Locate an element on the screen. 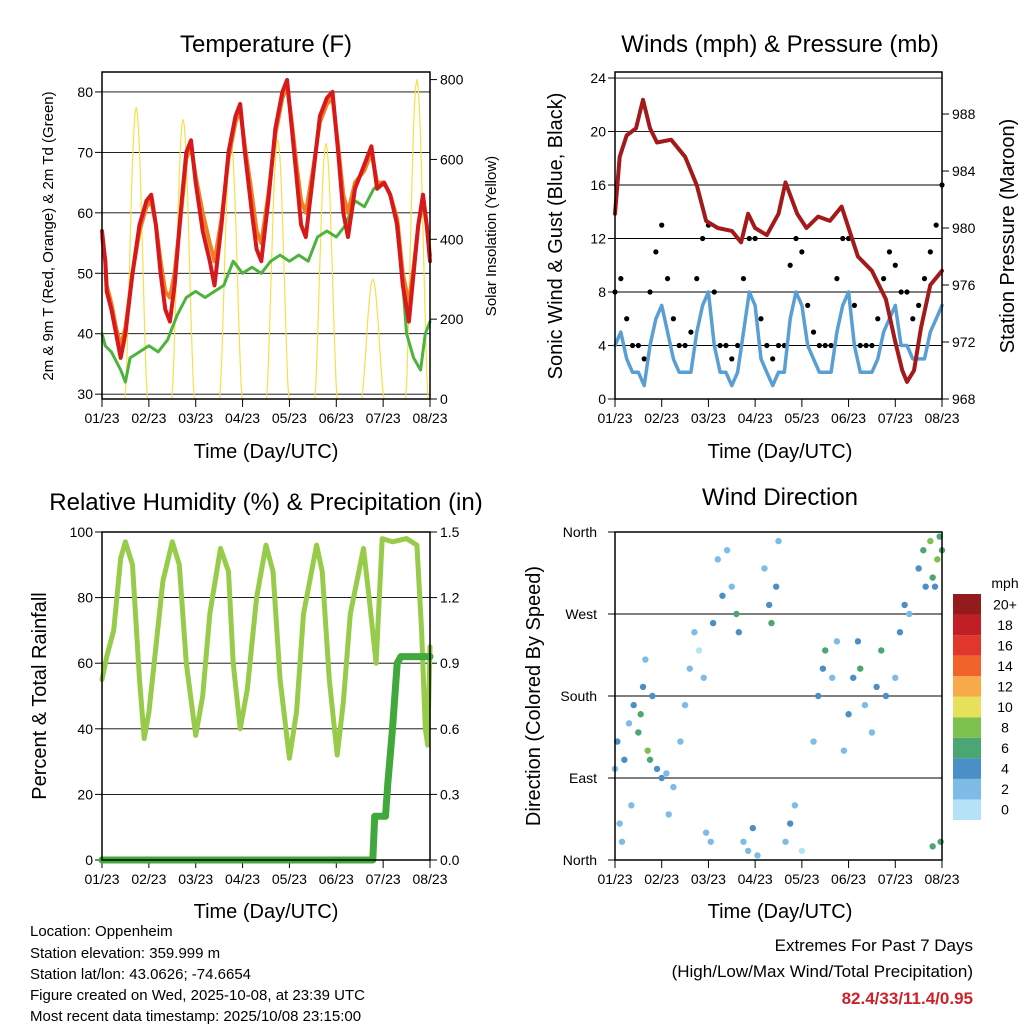  extremes-title: Extremes For Past 7 Days is located at coordinates (874, 945).